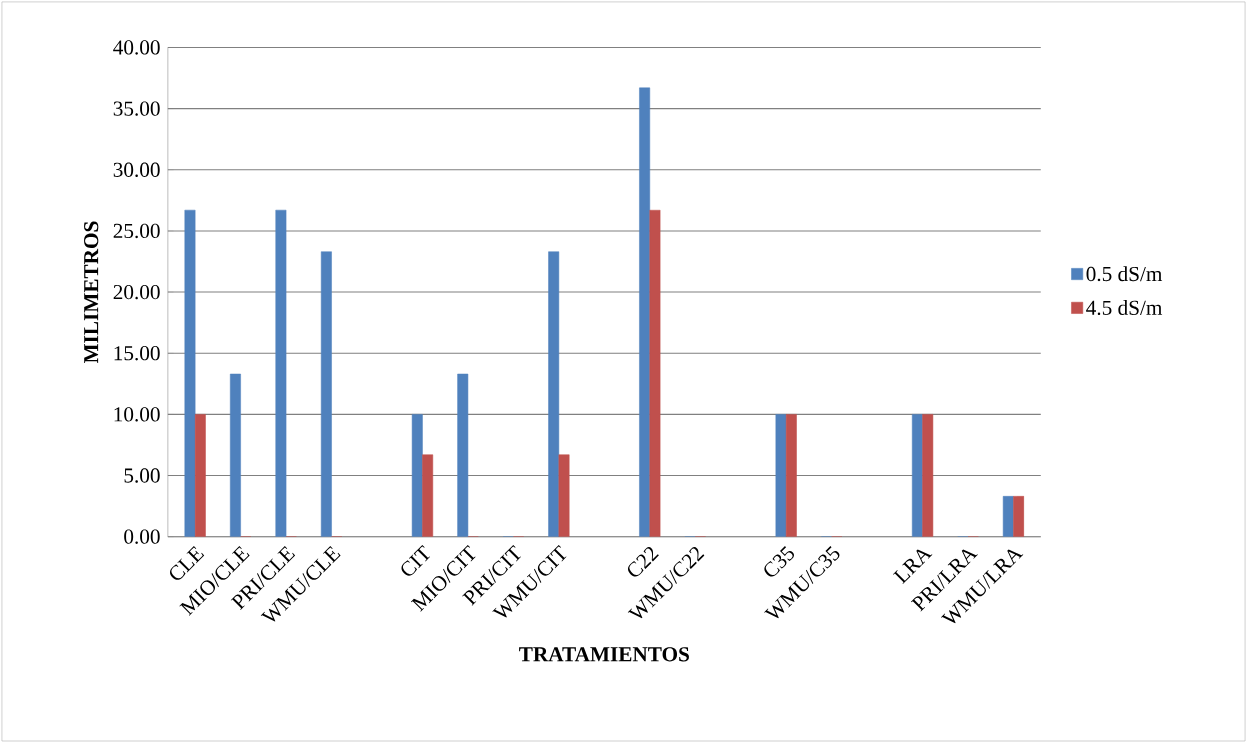 This screenshot has height=743, width=1247. Describe the element at coordinates (137, 414) in the screenshot. I see `y-tick-label: 10.00` at that location.